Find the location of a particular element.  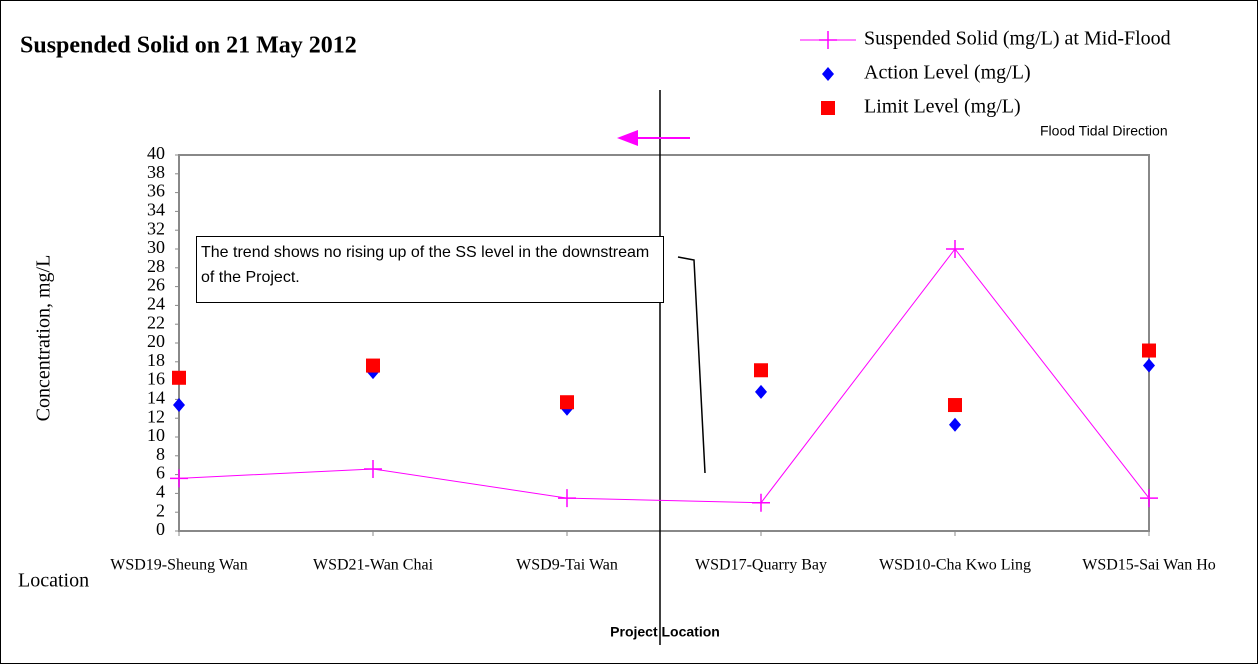

y-tick-label: 36 is located at coordinates (156, 191).